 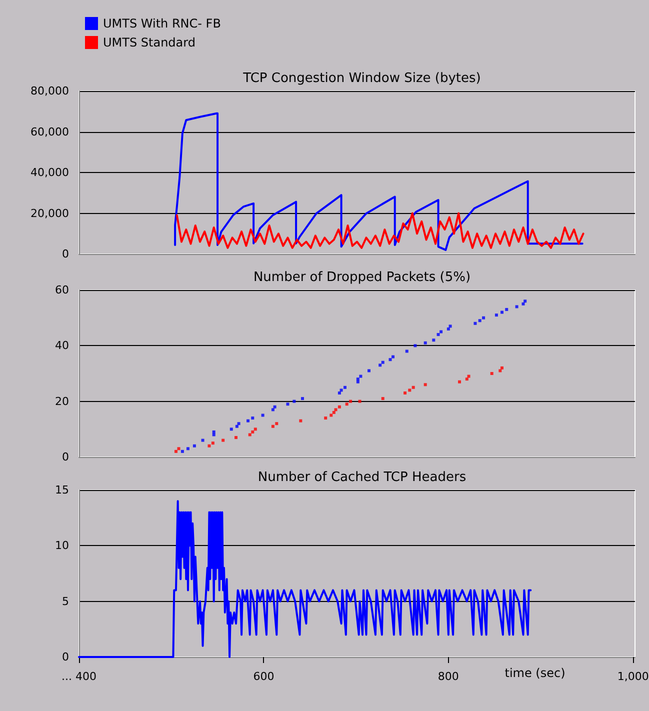 I want to click on x-tick-label: 600, so click(x=263, y=676).